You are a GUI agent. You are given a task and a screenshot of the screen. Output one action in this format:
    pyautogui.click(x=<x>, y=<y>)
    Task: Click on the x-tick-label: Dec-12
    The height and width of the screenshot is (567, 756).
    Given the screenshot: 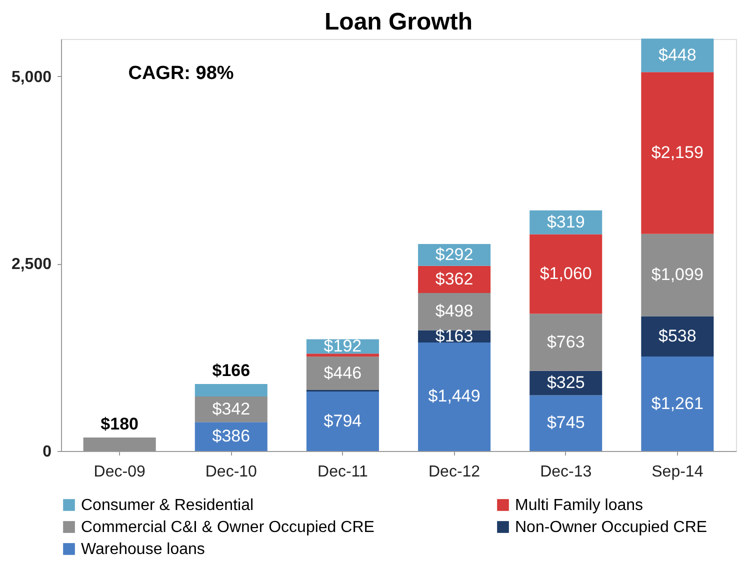 What is the action you would take?
    pyautogui.click(x=454, y=472)
    